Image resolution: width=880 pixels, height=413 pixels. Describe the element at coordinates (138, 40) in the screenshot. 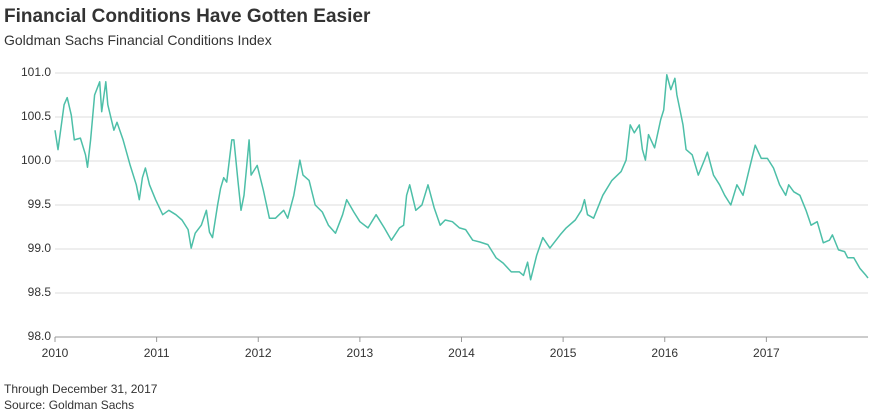

I see `chart-subtitle: Goldman Sachs Financial Conditions Index` at that location.